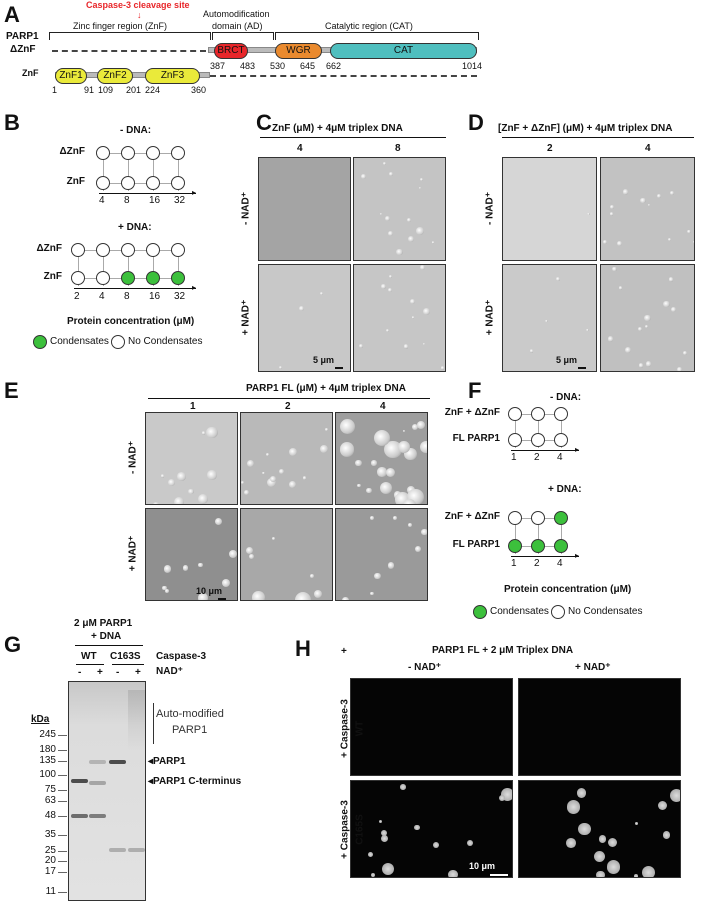  Describe the element at coordinates (353, 137) in the screenshot. I see `title-underline` at that location.